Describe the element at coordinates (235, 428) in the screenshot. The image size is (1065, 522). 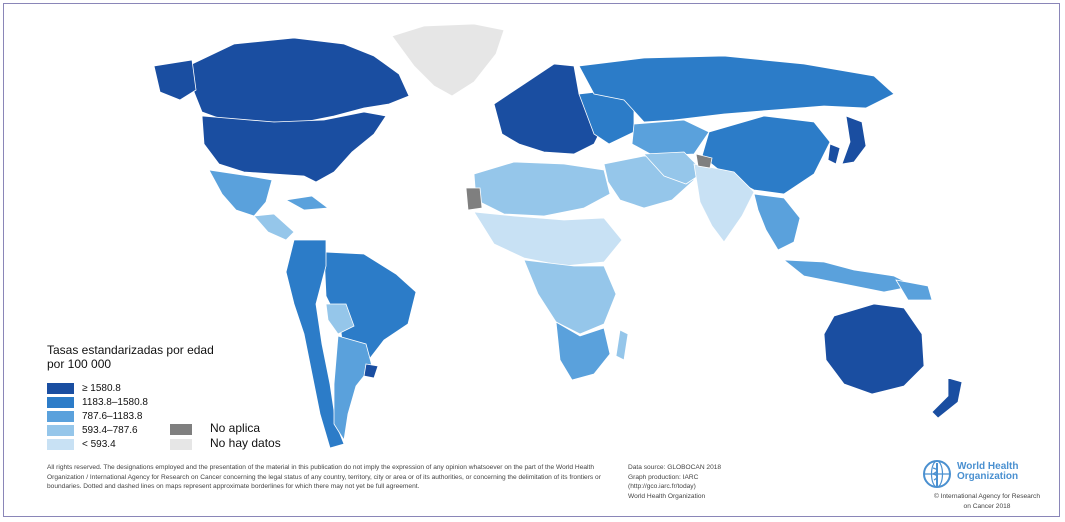
I see `legend-label-not-applicable: No aplica` at that location.